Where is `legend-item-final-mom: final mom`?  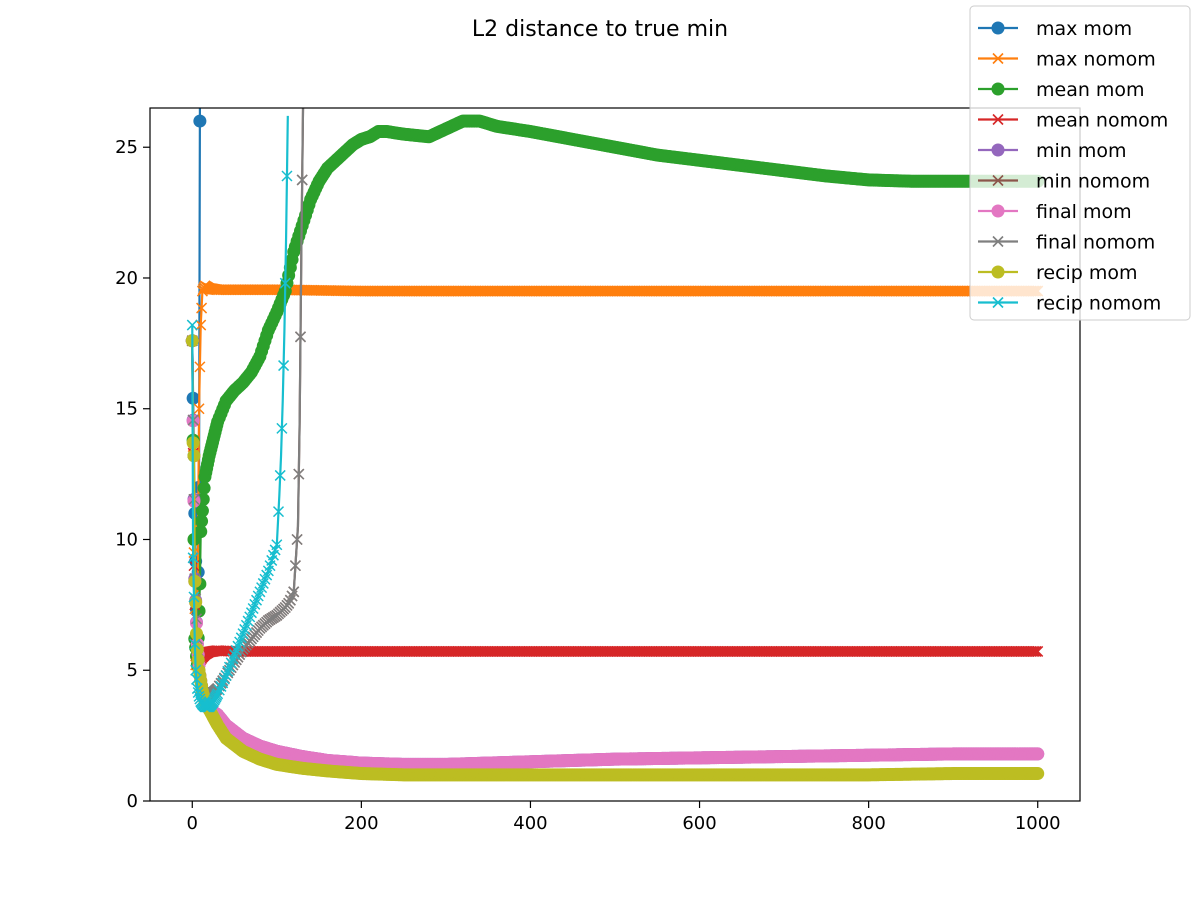 legend-item-final-mom: final mom is located at coordinates (1055, 212).